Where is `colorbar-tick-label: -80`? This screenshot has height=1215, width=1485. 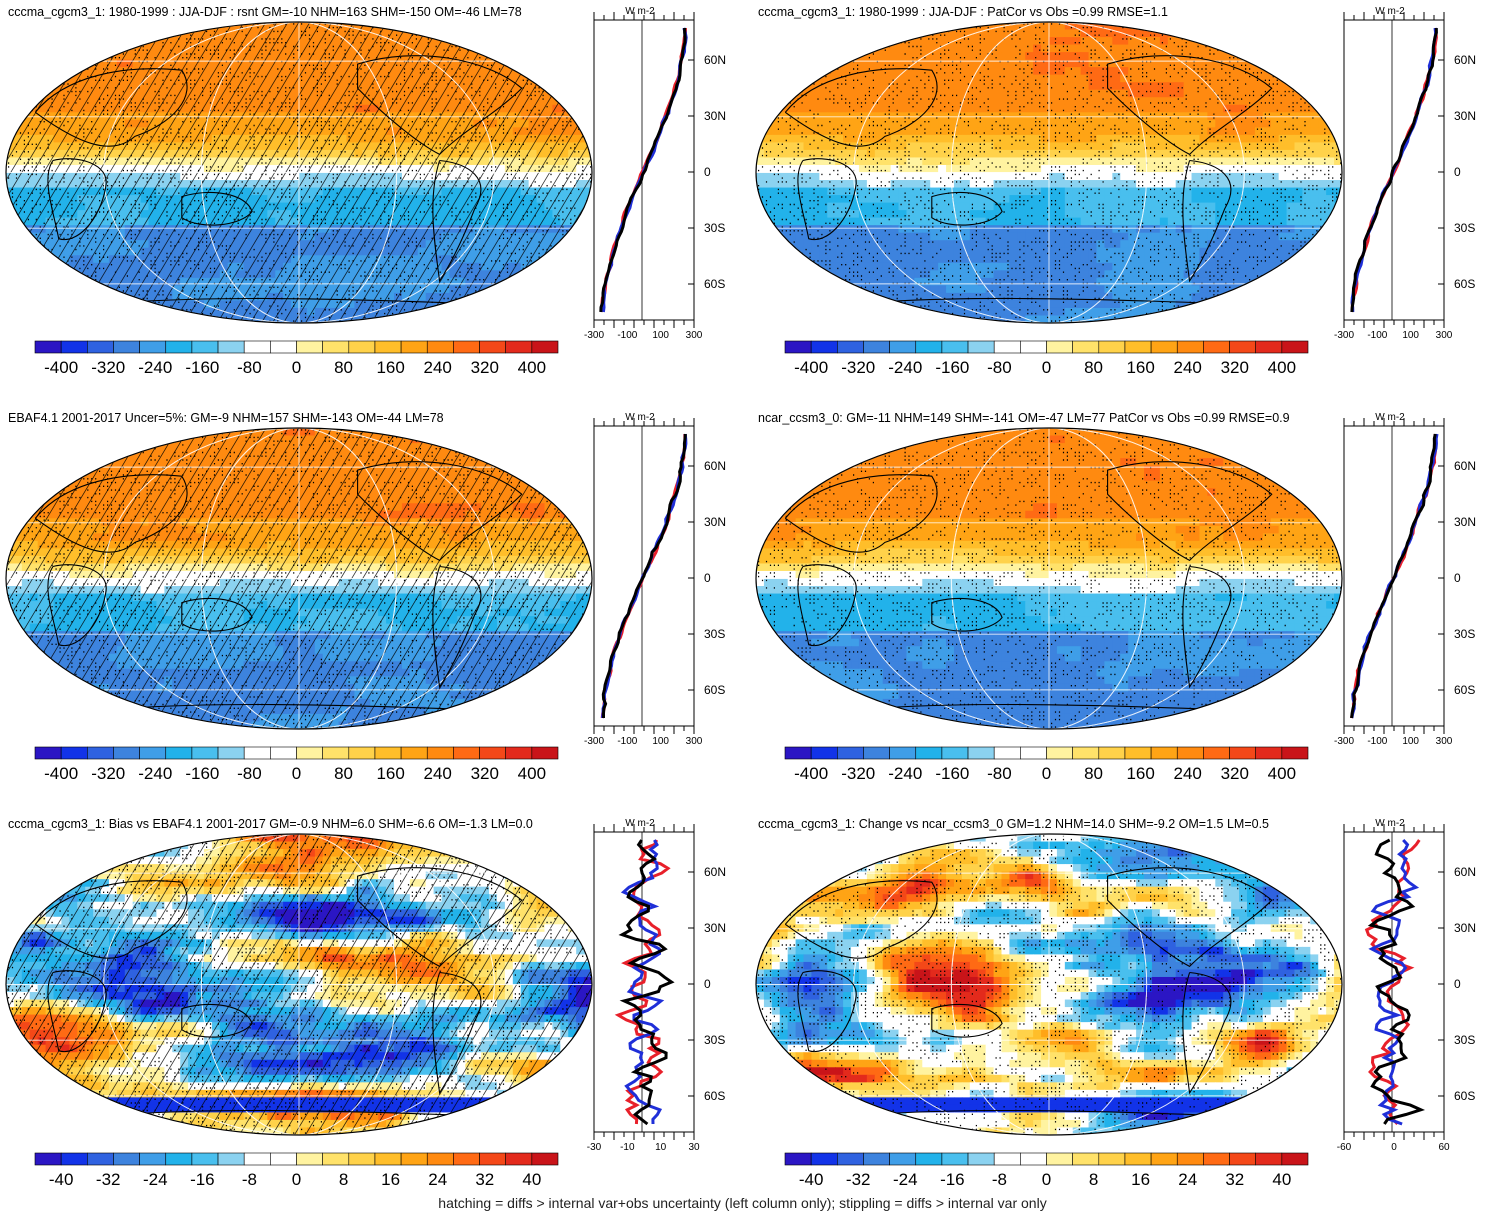
colorbar-tick-label: -80 is located at coordinates (249, 367).